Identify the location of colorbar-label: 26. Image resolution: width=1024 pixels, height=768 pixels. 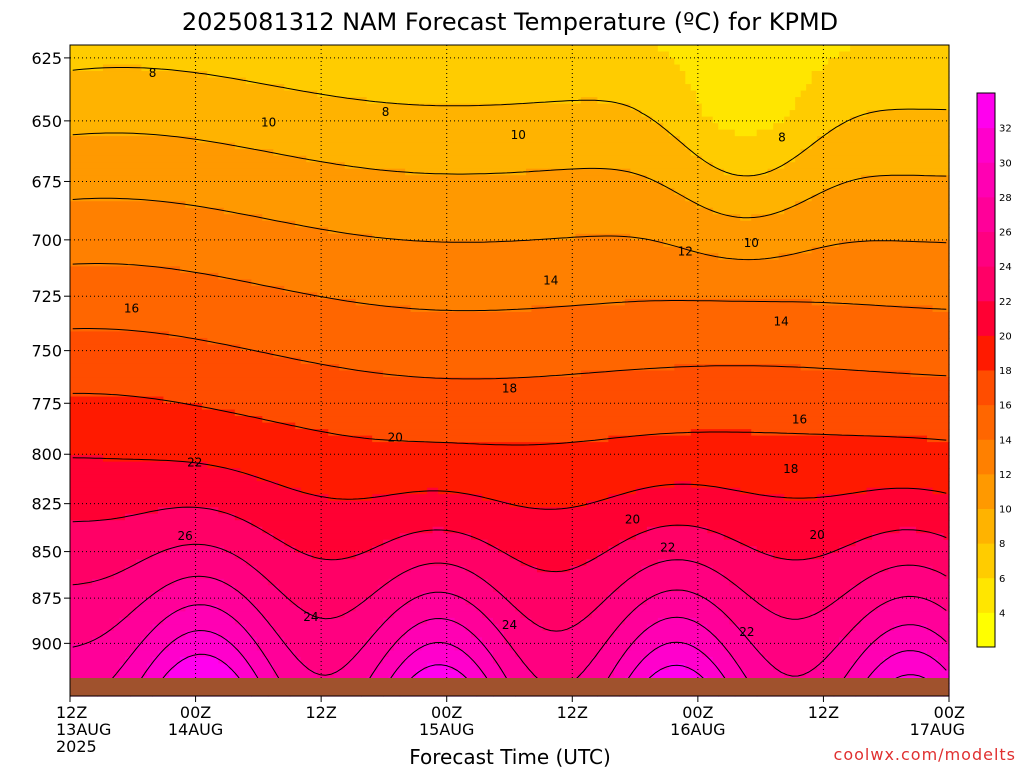
(1005, 233).